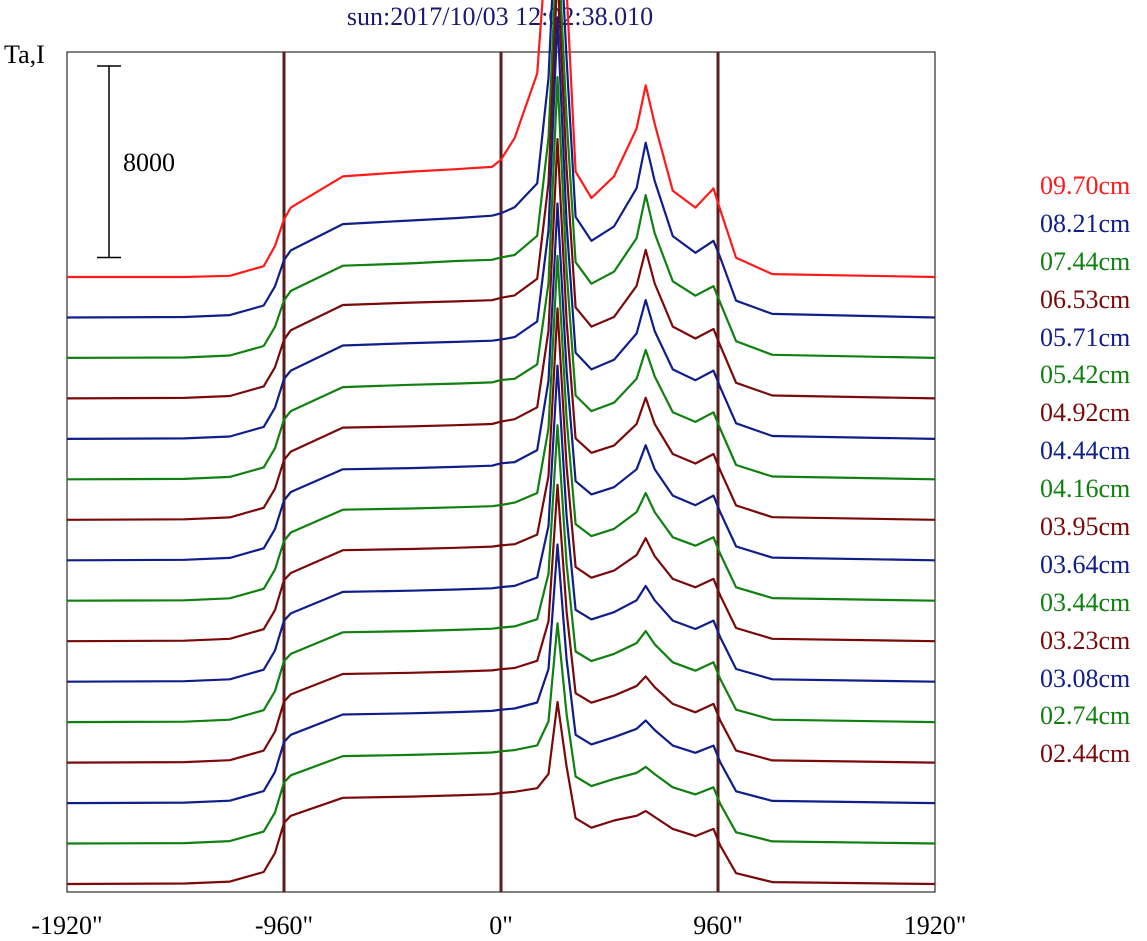 The image size is (1147, 941). What do you see at coordinates (66, 925) in the screenshot?
I see `x-tick-label: -1920"` at bounding box center [66, 925].